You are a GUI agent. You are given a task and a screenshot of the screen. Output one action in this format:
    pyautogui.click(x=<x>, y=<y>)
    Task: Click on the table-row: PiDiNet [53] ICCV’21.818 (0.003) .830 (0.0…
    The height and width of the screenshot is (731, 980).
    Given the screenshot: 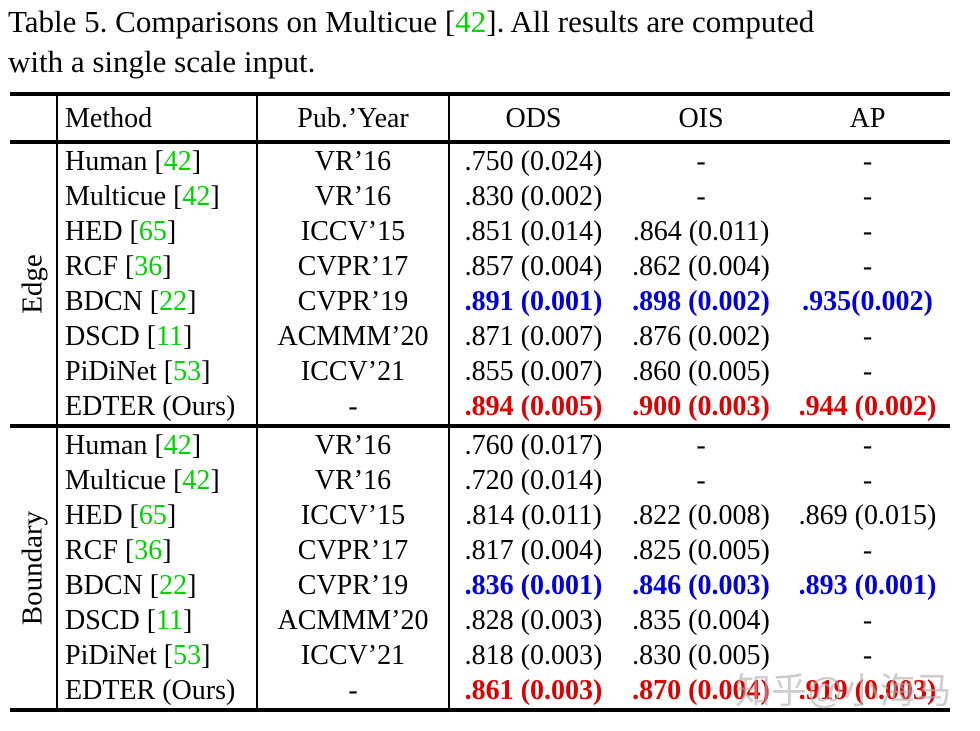 What is the action you would take?
    pyautogui.click(x=480, y=655)
    